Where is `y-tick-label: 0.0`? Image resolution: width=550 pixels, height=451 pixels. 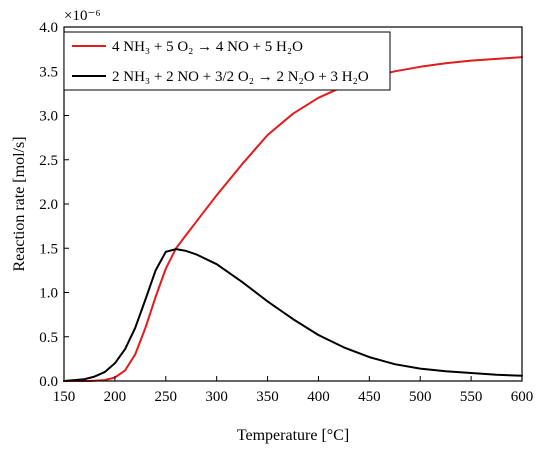 y-tick-label: 0.0 is located at coordinates (48, 382).